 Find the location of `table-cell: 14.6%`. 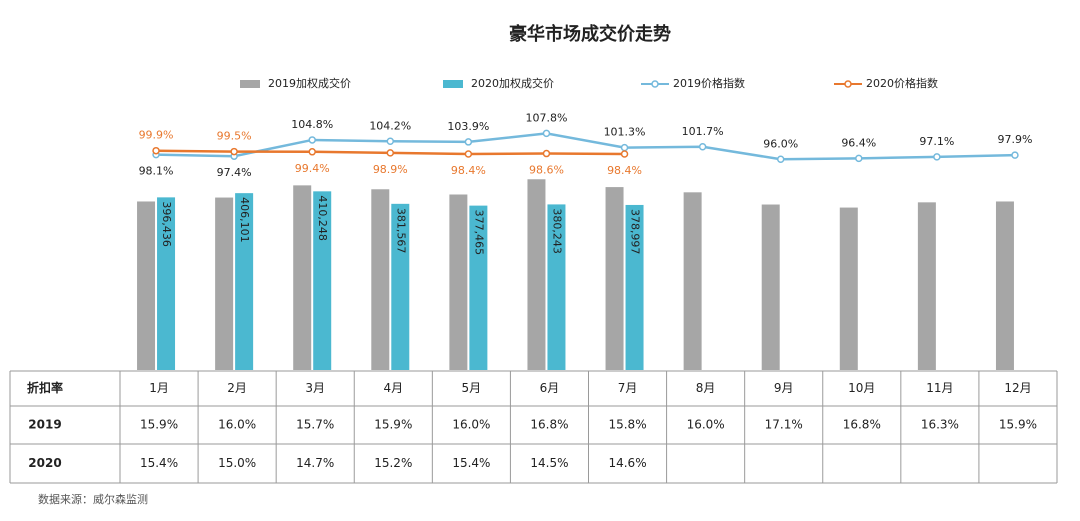

table-cell: 14.6% is located at coordinates (627, 463).